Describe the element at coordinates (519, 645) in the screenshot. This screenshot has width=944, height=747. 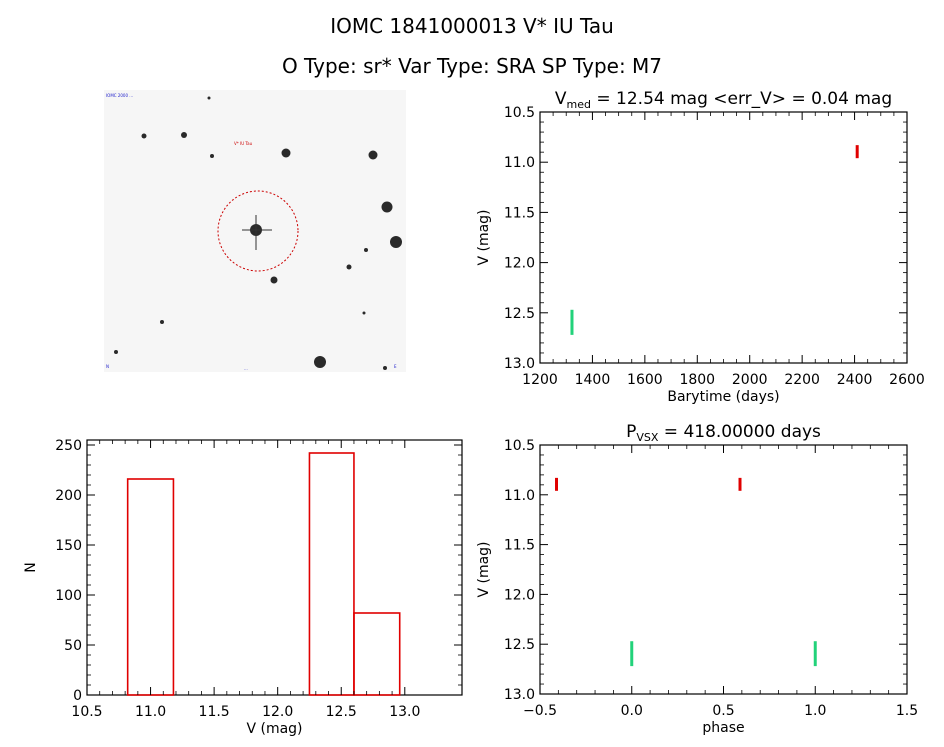
I see `phased-ytick-label: 12.5` at that location.